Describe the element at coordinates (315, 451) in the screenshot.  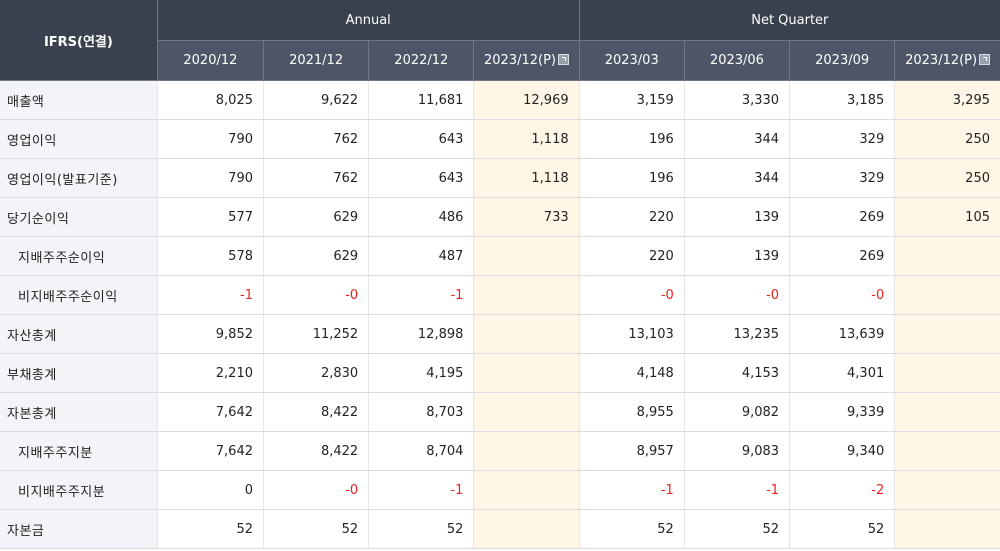
I see `table-cell: 8,422` at that location.